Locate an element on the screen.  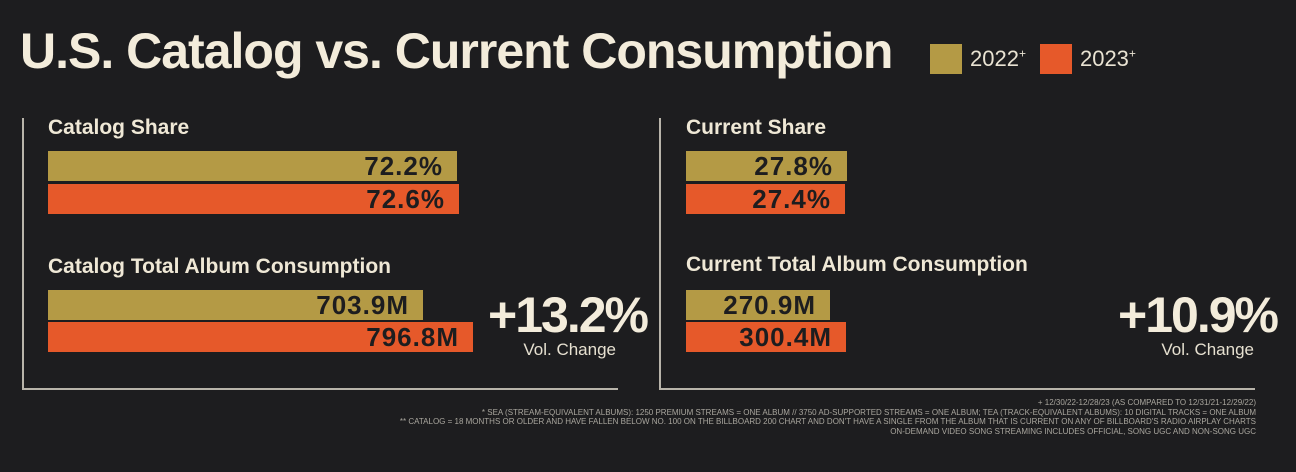
catalog-vol-change: +13.2% Vol. Change is located at coordinates (568, 323).